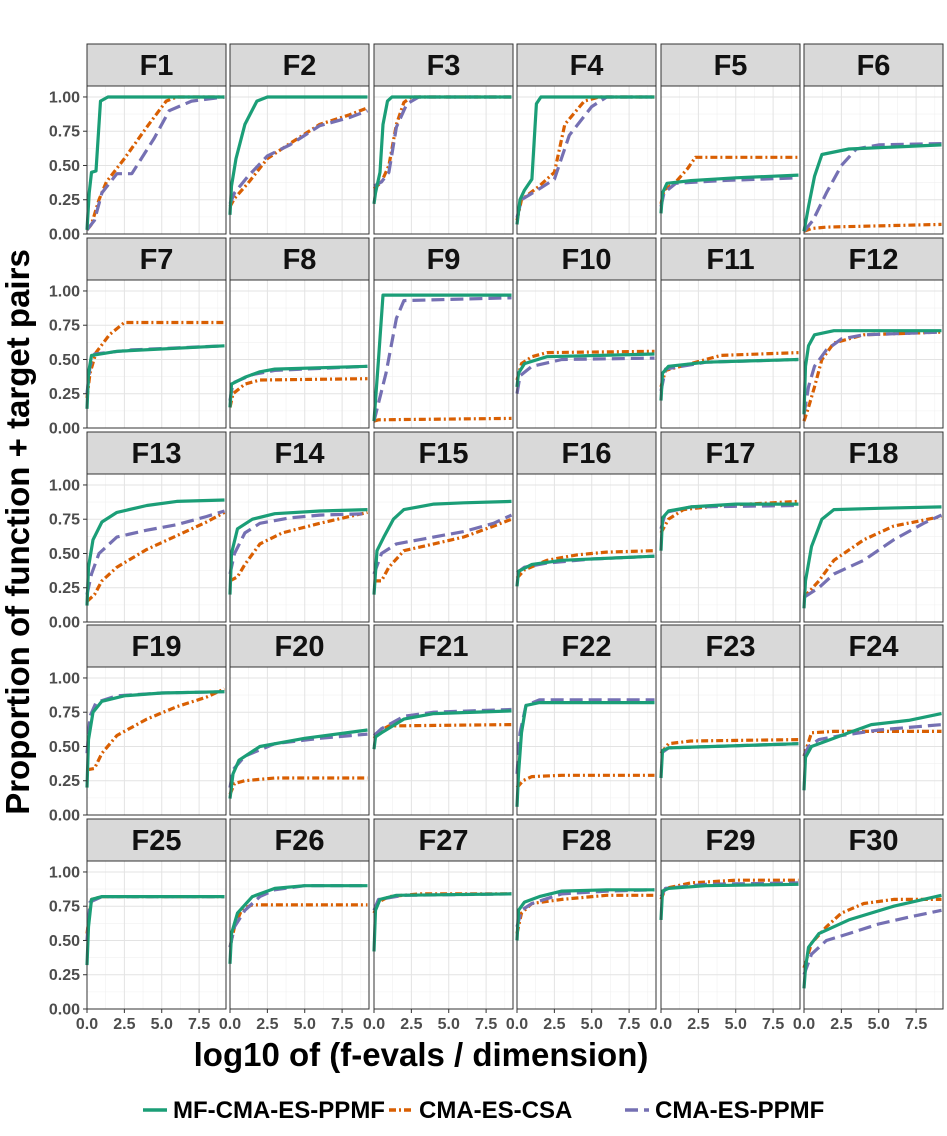  Describe the element at coordinates (874, 66) in the screenshot. I see `panel-title: F6` at that location.